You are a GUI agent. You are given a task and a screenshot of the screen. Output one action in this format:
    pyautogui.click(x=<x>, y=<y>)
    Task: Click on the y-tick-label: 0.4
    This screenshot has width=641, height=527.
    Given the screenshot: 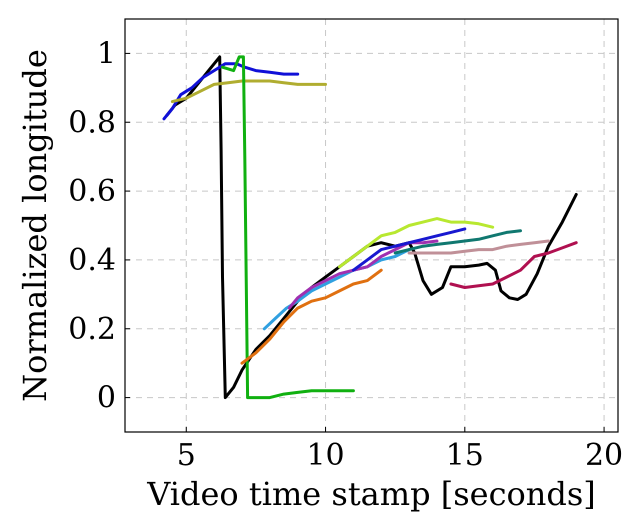 What is the action you would take?
    pyautogui.click(x=92, y=260)
    